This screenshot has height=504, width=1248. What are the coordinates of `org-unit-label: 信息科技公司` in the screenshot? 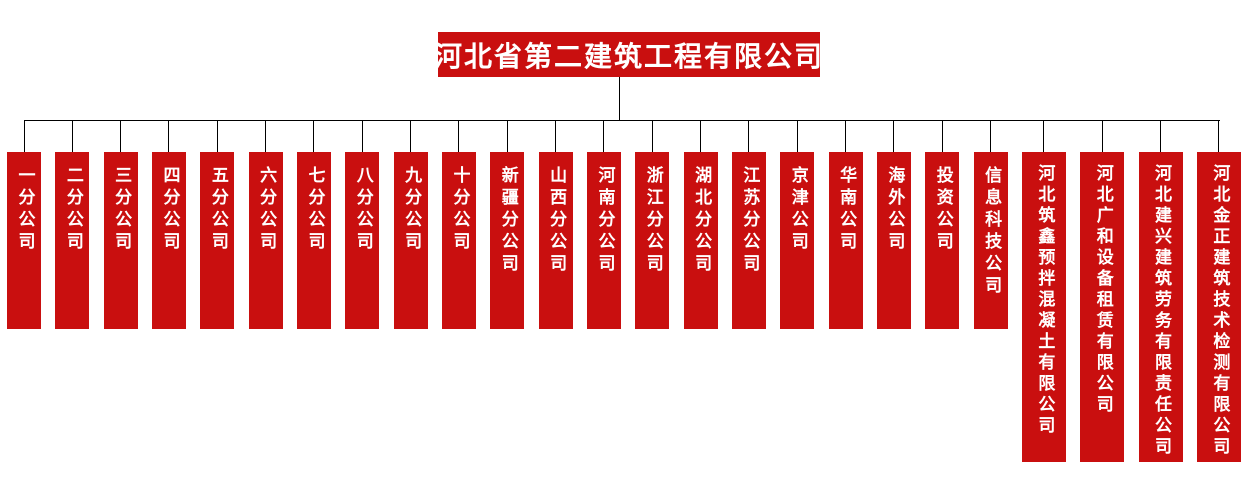 It's located at (991, 232).